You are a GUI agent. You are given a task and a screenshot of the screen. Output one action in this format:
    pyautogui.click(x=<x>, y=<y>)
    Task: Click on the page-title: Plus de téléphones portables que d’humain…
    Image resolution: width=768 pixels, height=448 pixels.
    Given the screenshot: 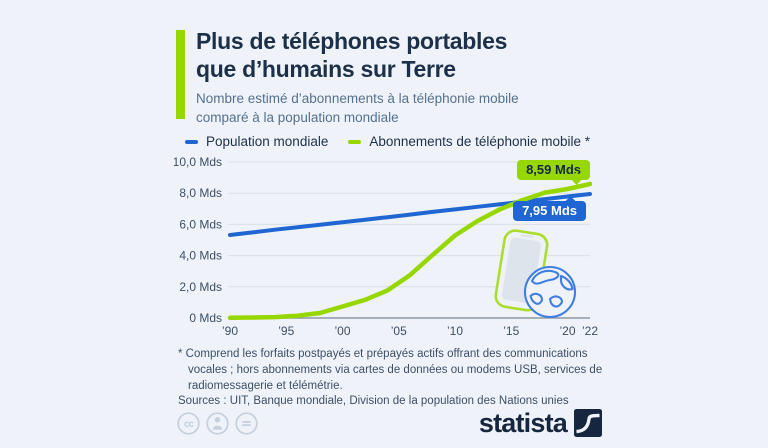 What is the action you would take?
    pyautogui.click(x=351, y=55)
    